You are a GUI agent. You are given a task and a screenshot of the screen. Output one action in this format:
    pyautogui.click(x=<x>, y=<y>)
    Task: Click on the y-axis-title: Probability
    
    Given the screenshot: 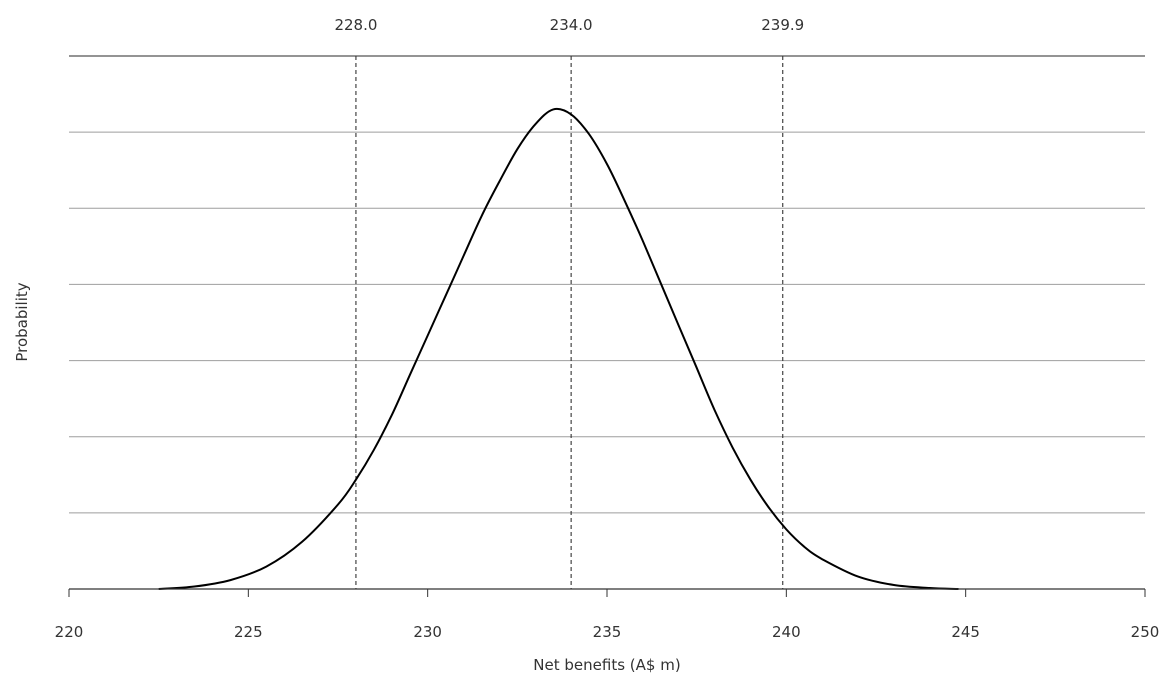 What is the action you would take?
    pyautogui.click(x=22, y=321)
    